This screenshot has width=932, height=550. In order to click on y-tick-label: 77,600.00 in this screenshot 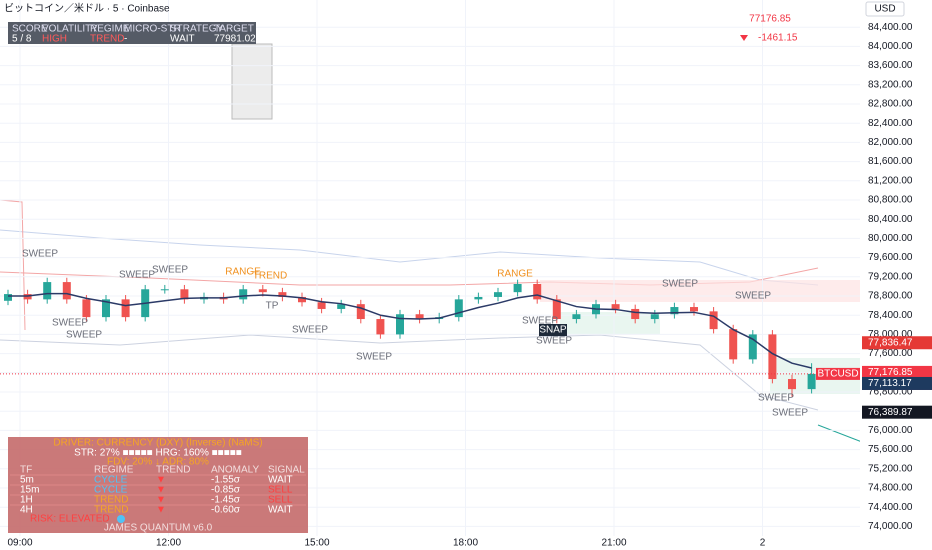, I will do `click(890, 353)`.